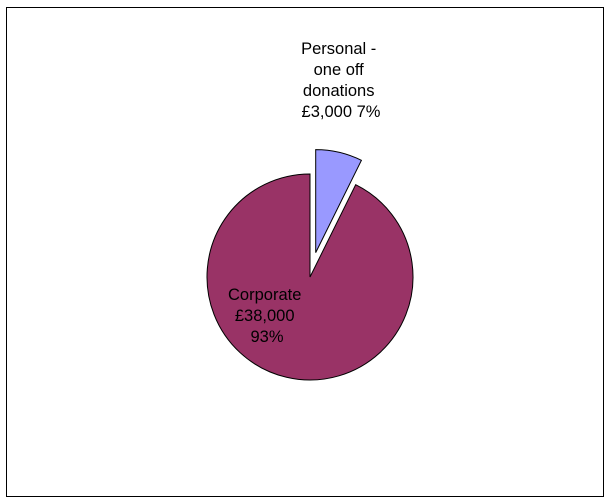 The height and width of the screenshot is (499, 612). I want to click on slice-label-corporate-line-2: £38,000, so click(265, 316).